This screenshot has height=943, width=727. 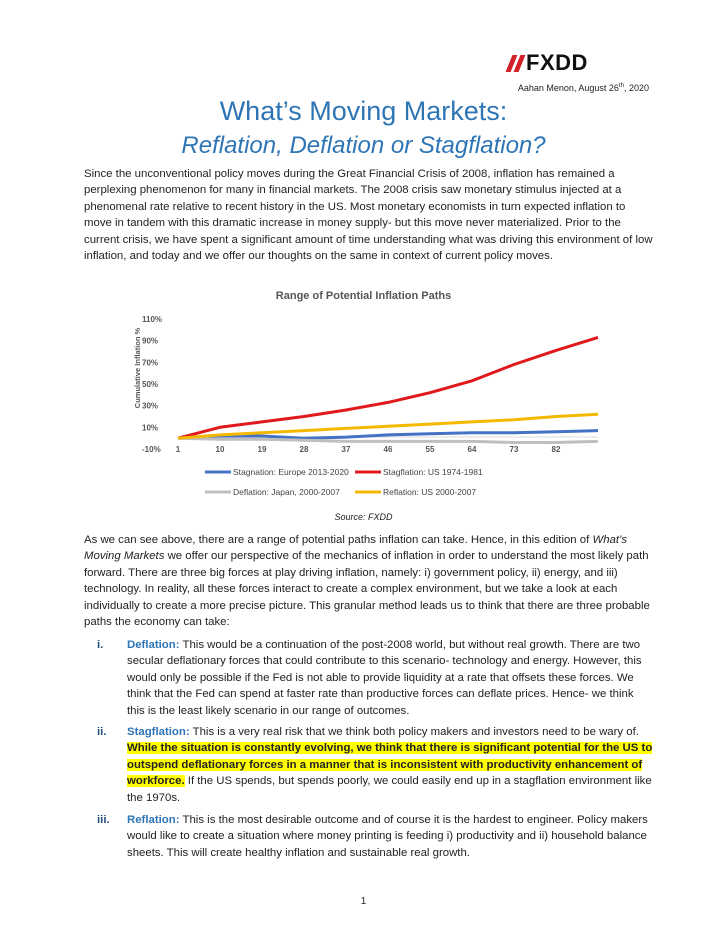 I want to click on legend-label: Stagflation: US 1974-1981, so click(x=433, y=472).